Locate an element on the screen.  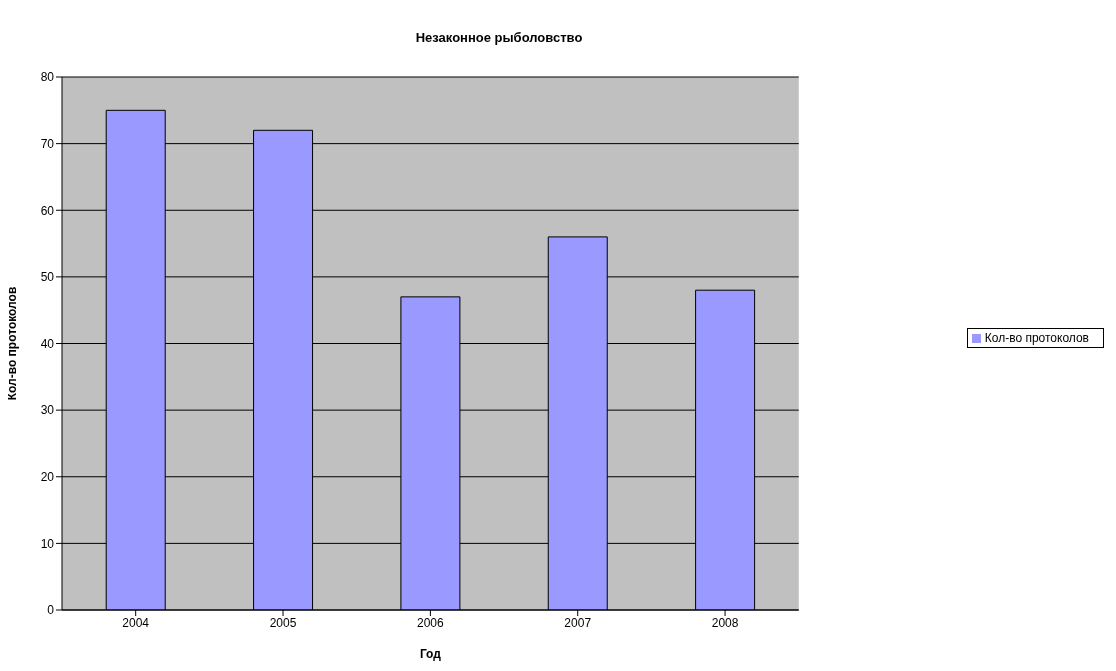
y-tick-label: 50 is located at coordinates (47, 277).